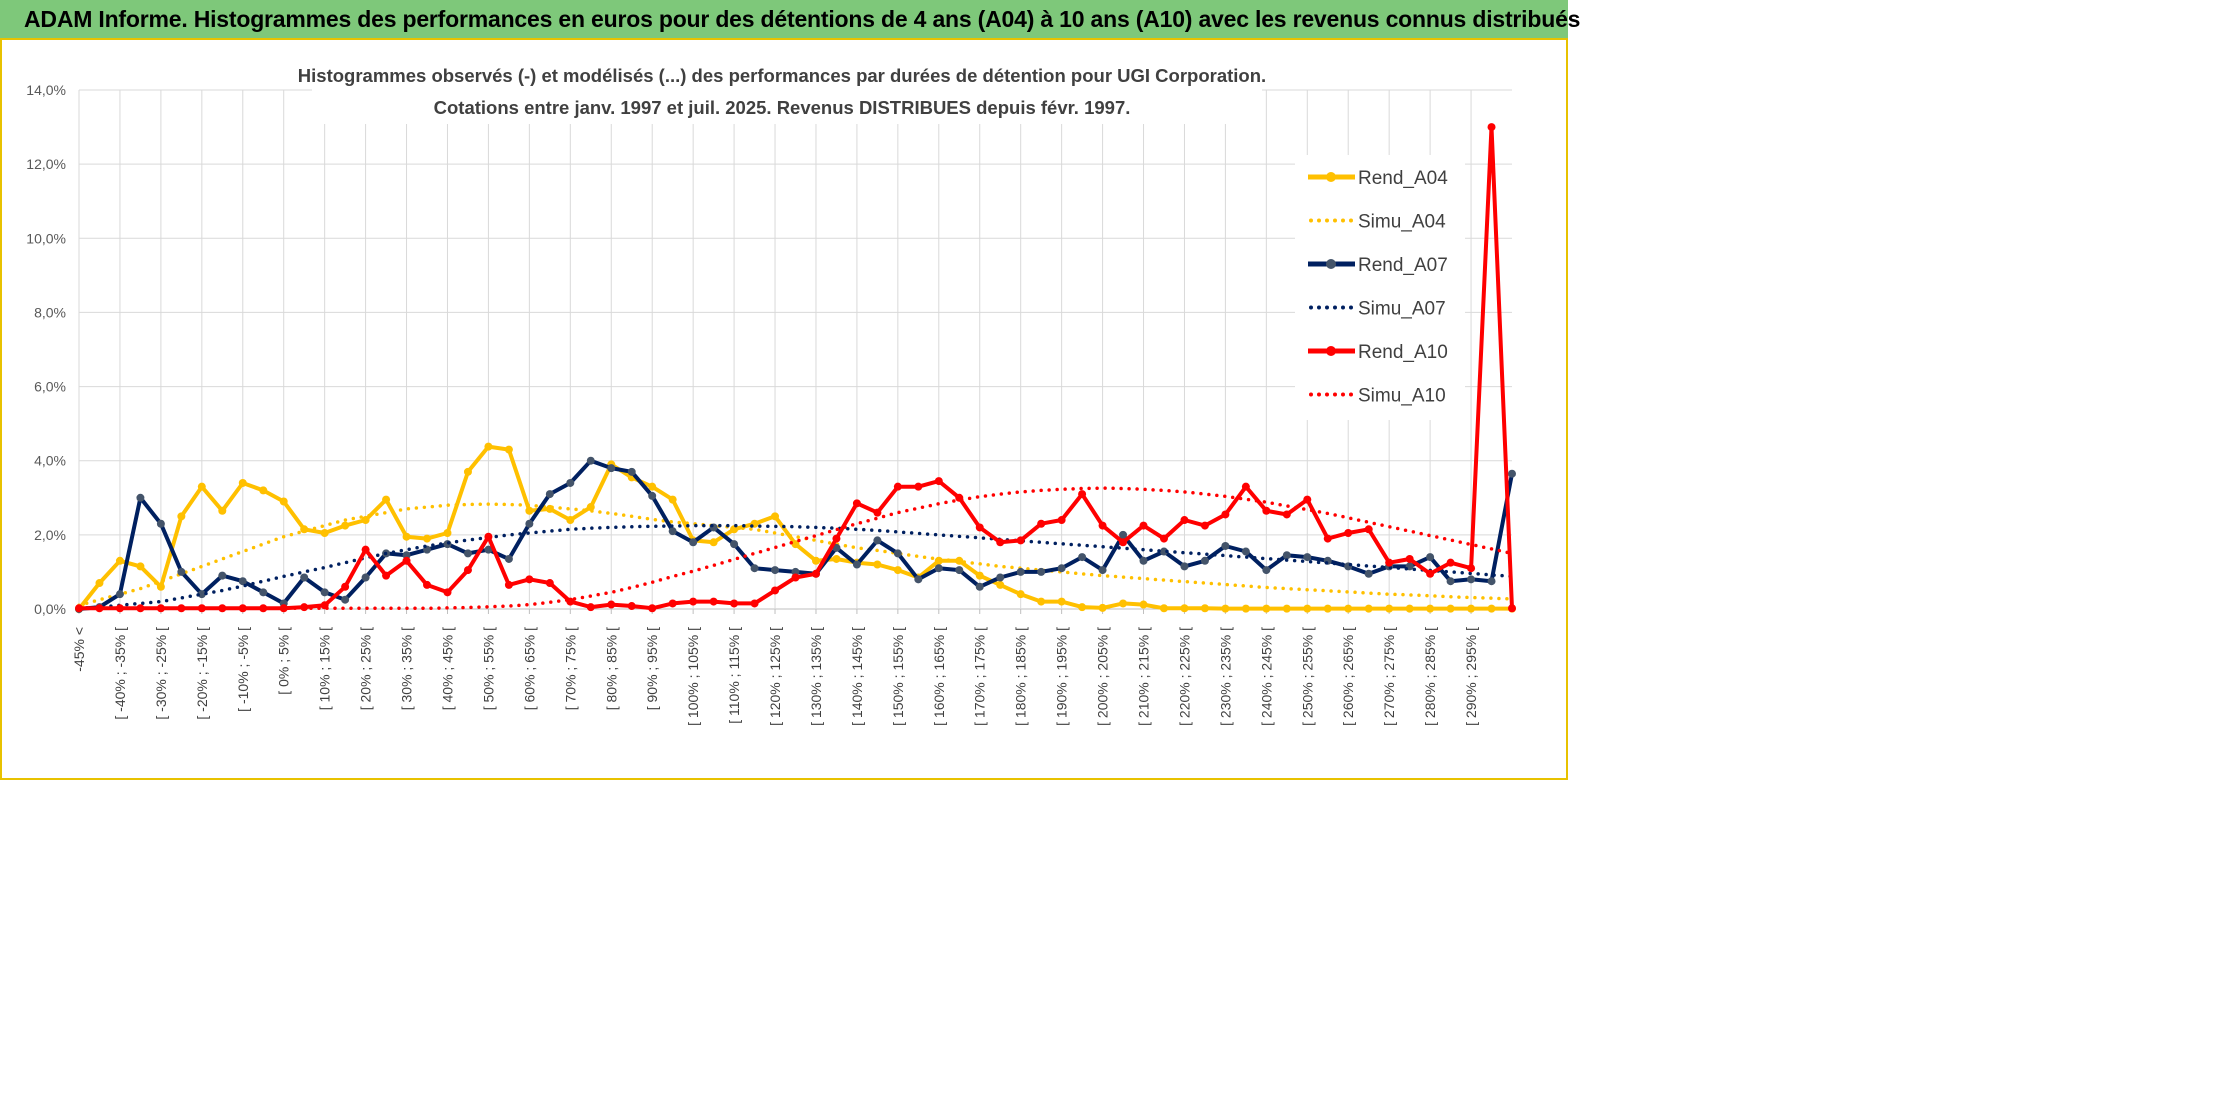 The width and height of the screenshot is (2216, 1102). What do you see at coordinates (1021, 676) in the screenshot?
I see `x-tick-label: [ 180% ; 185% [` at bounding box center [1021, 676].